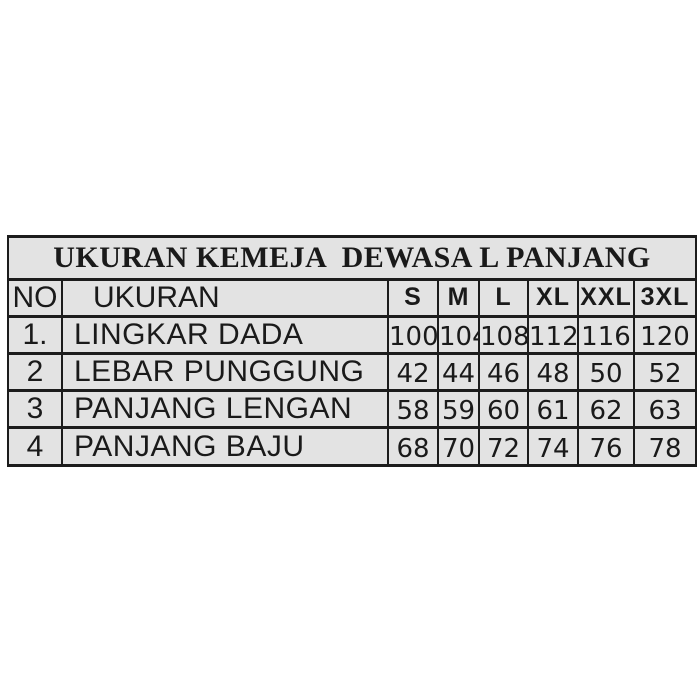 The height and width of the screenshot is (700, 700). I want to click on table-title: UKURAN KEMEJA DEWASA L PANJANG, so click(352, 258).